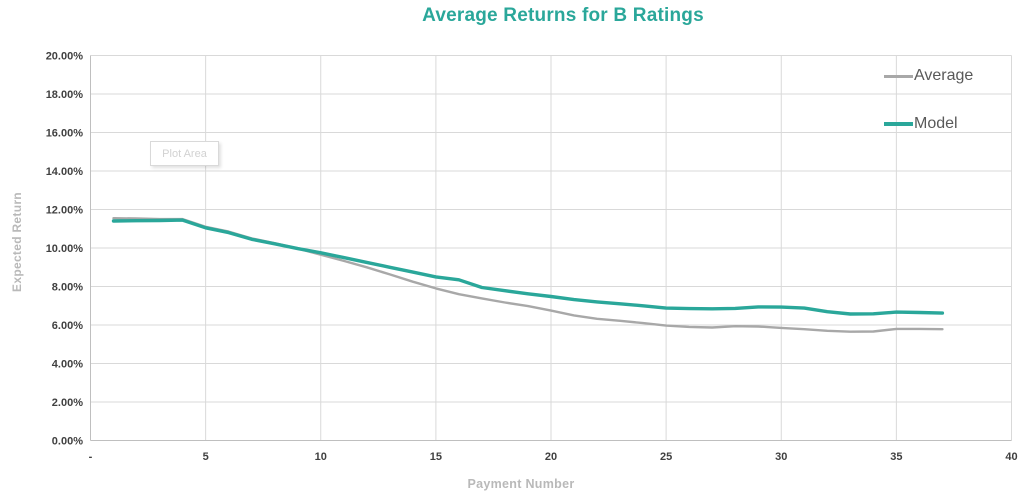  I want to click on legend-item-average: Average, so click(928, 76).